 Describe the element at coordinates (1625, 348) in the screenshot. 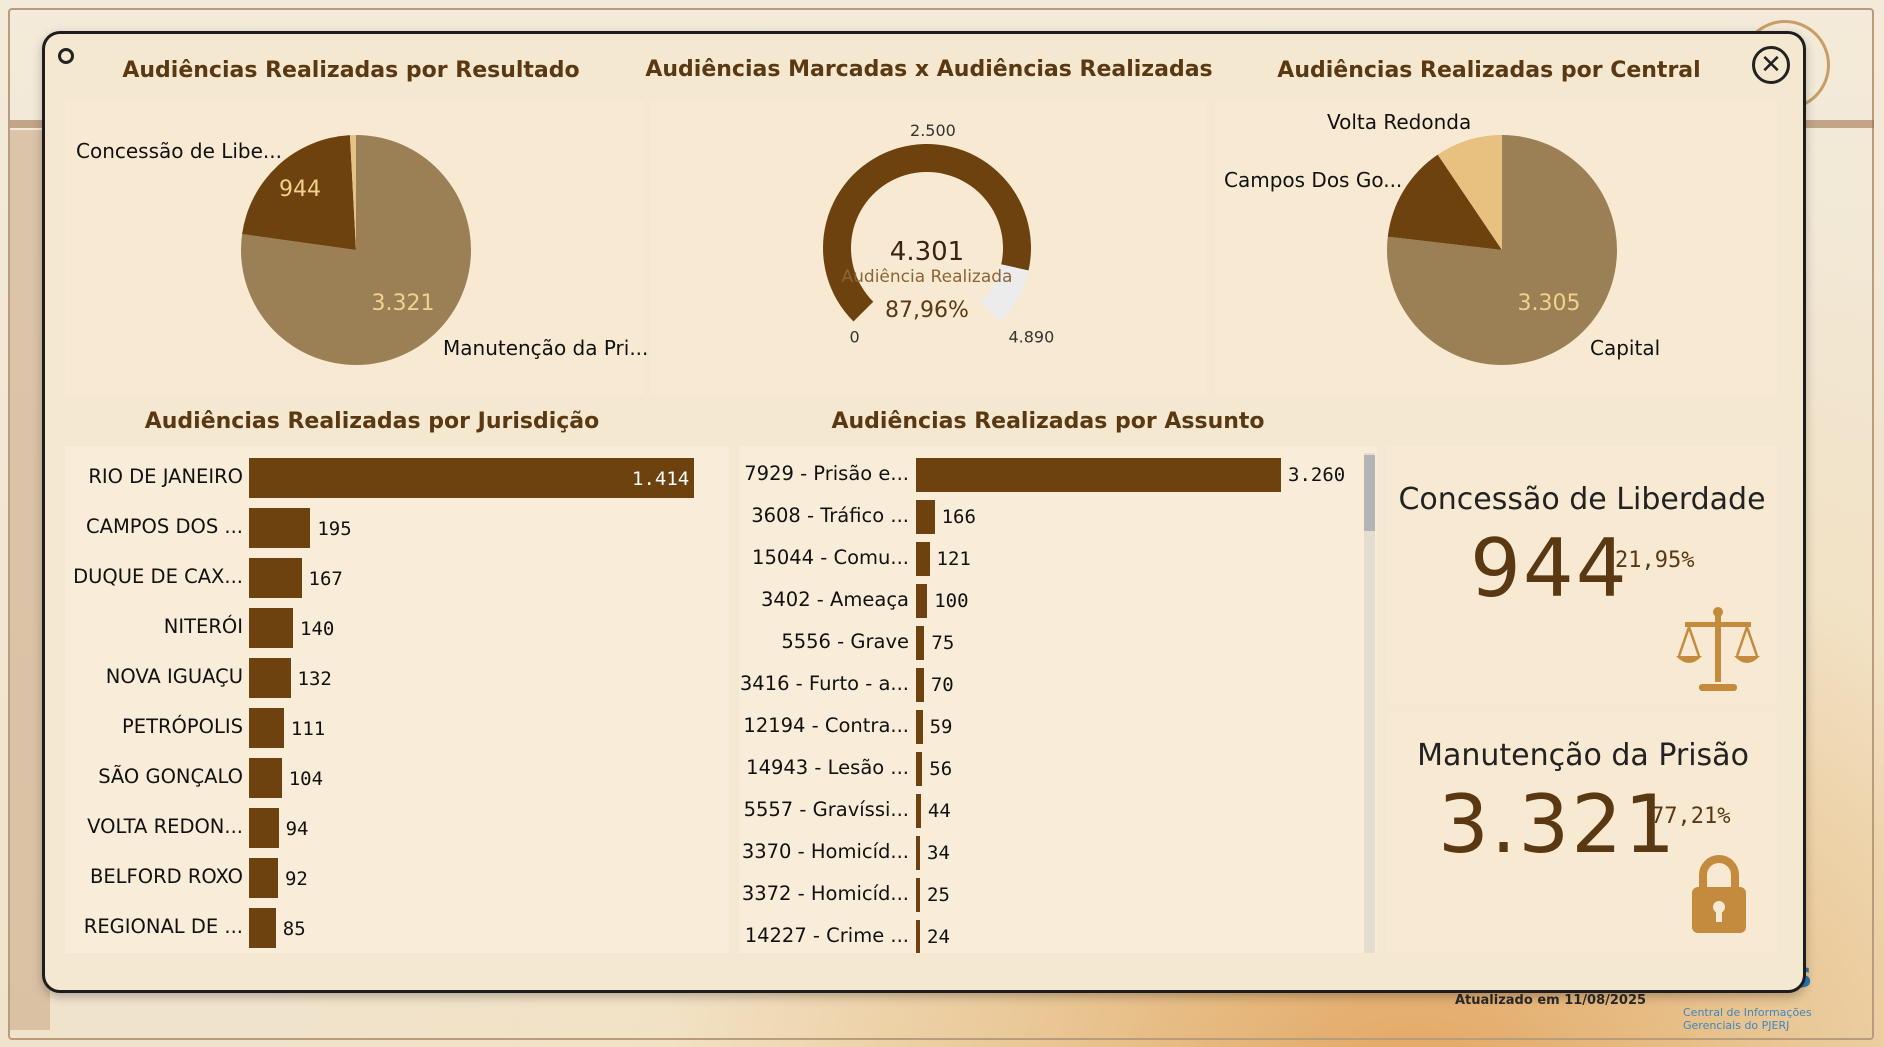

I see `pie-label-capital: Capital` at that location.